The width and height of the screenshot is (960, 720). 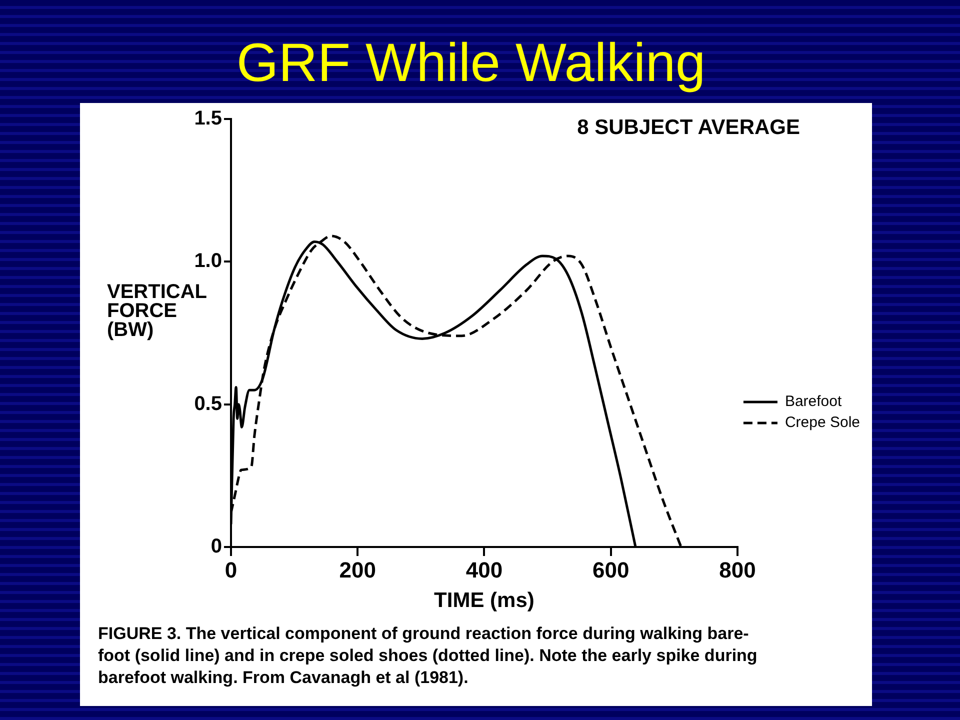 What do you see at coordinates (231, 569) in the screenshot?
I see `x-tick-label: 0` at bounding box center [231, 569].